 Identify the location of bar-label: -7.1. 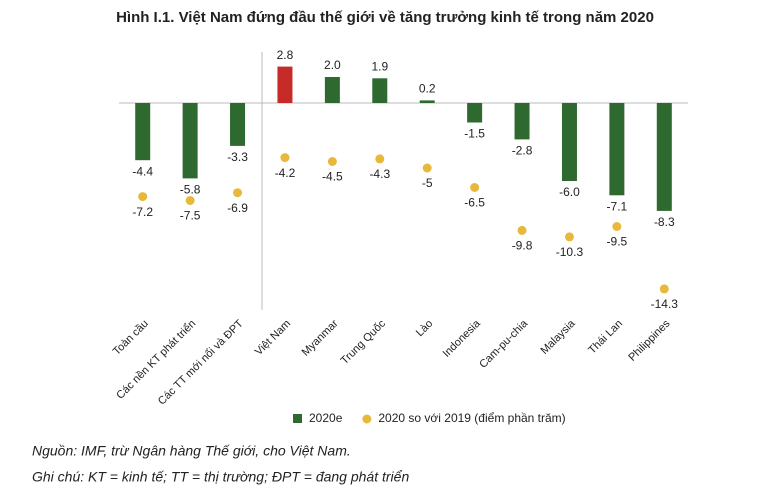
(617, 206).